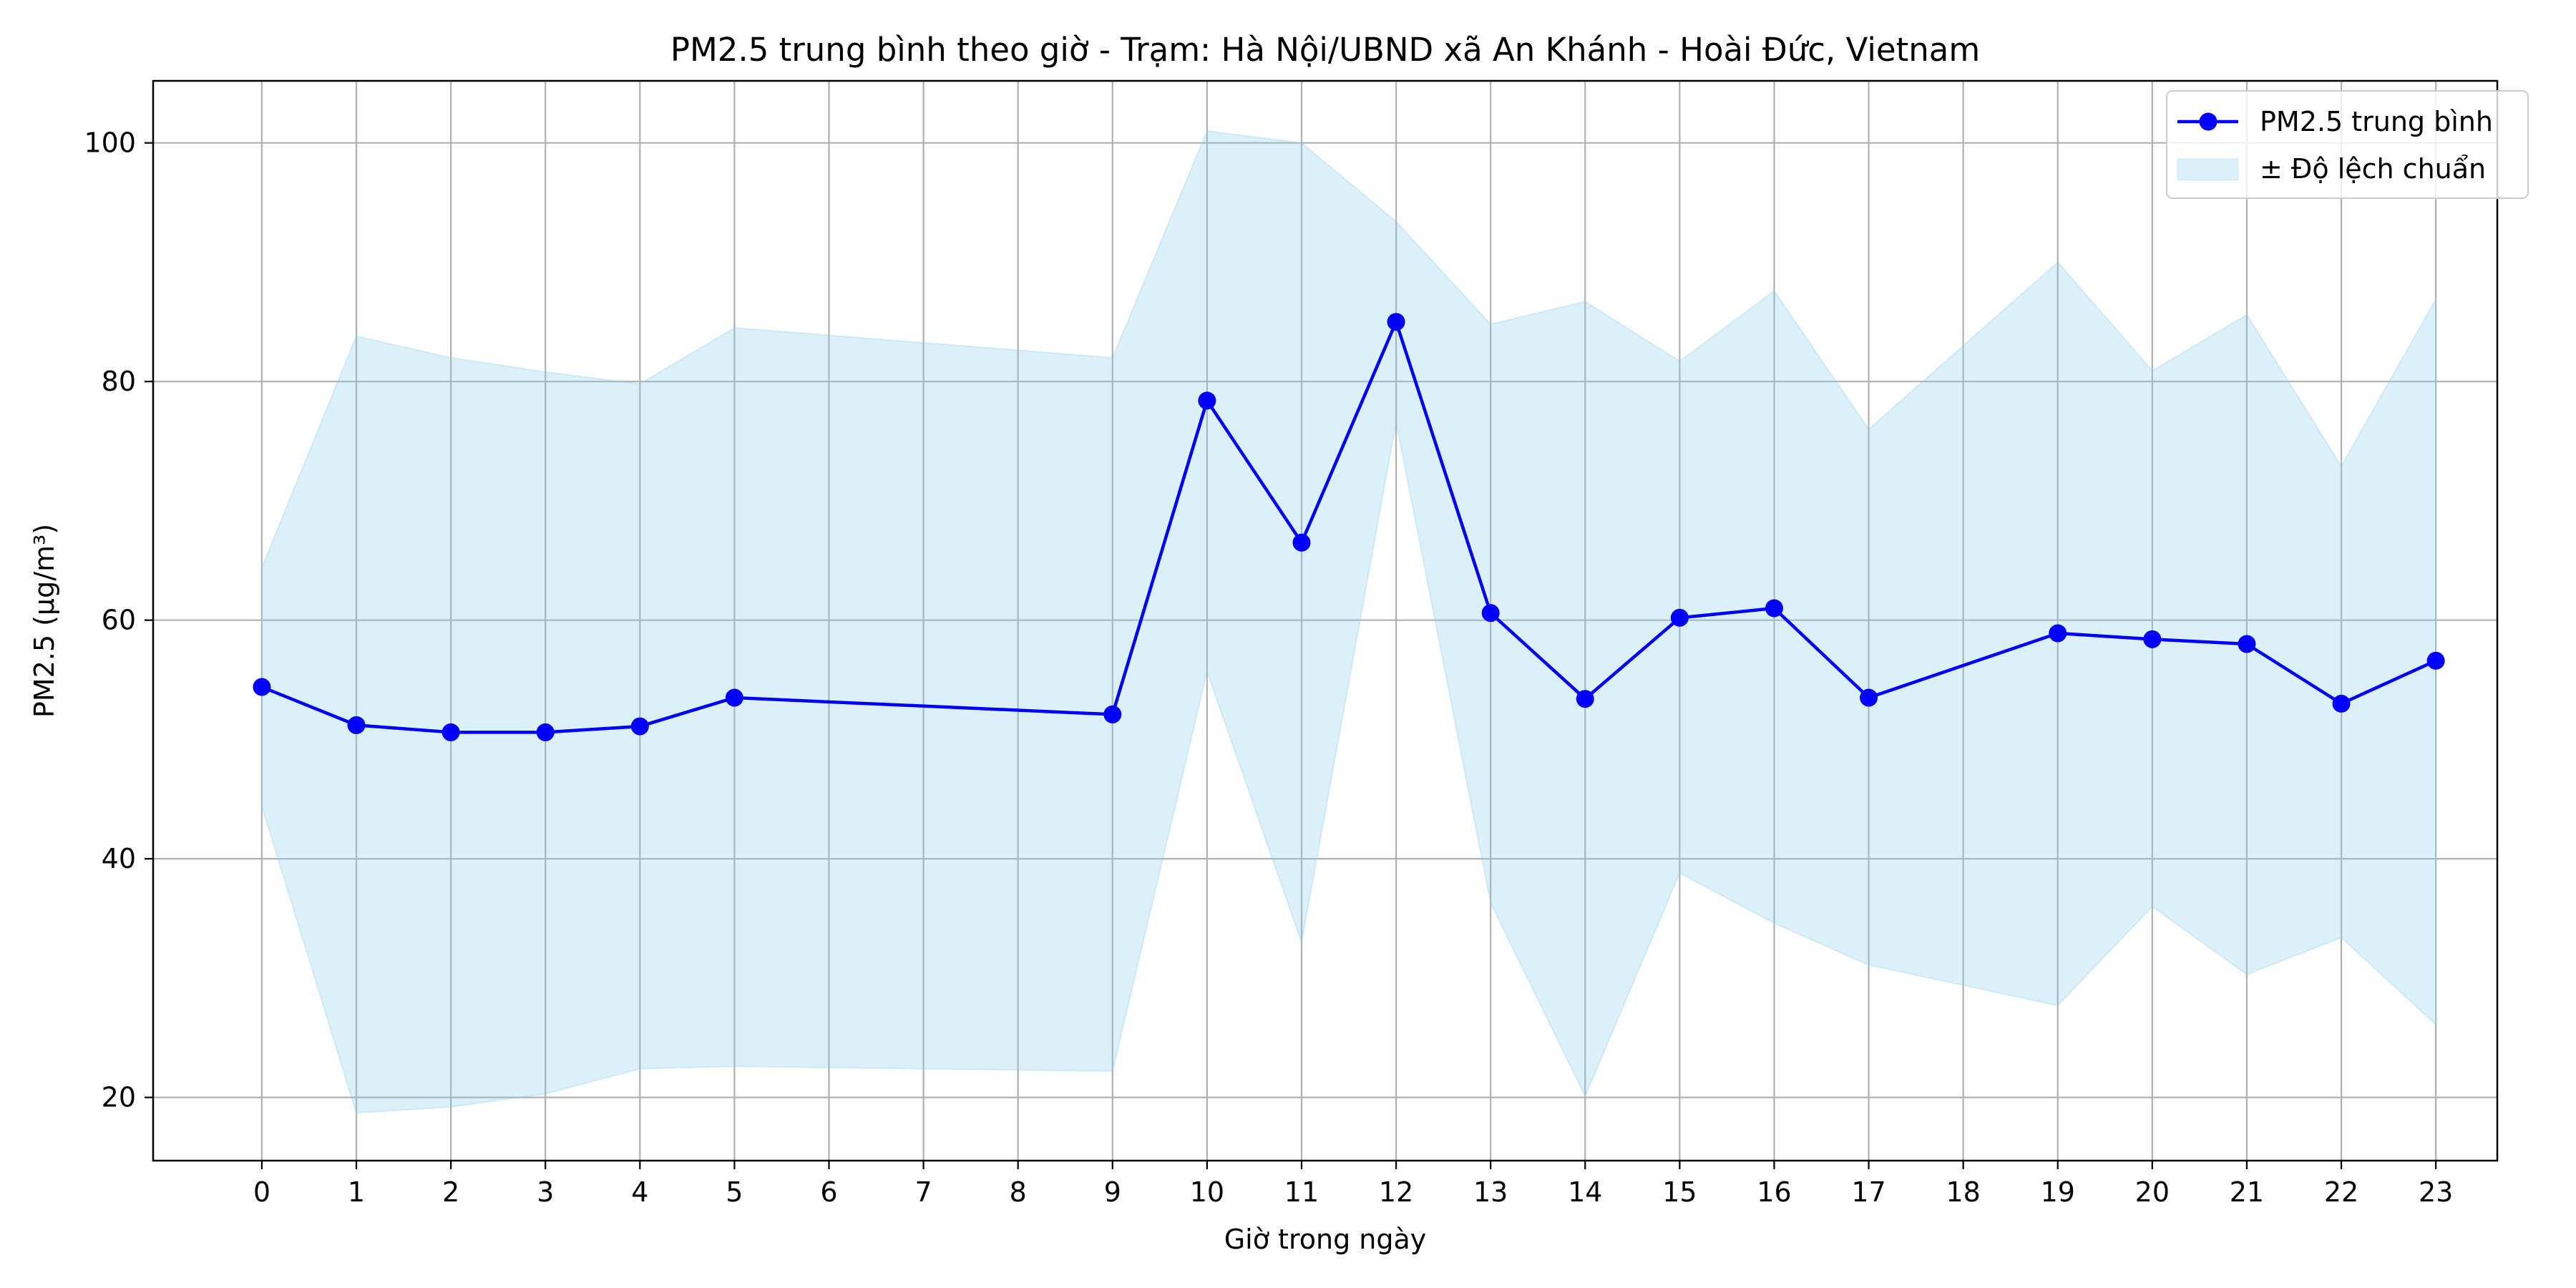 The width and height of the screenshot is (2576, 1288). What do you see at coordinates (2152, 1192) in the screenshot?
I see `x-tick-label-20: 20` at bounding box center [2152, 1192].